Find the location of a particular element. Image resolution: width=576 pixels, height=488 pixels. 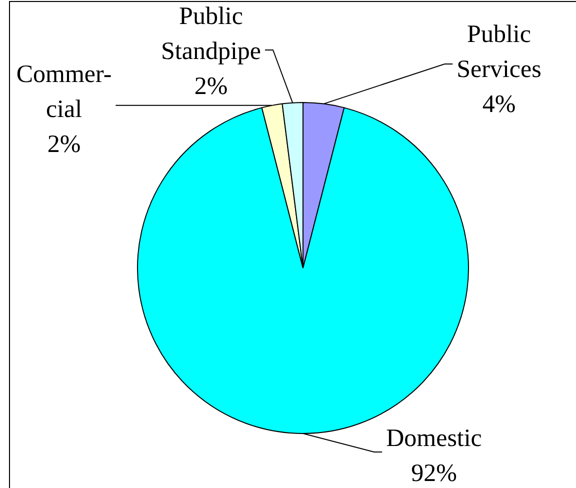

slice-label: Domestic is located at coordinates (434, 438).